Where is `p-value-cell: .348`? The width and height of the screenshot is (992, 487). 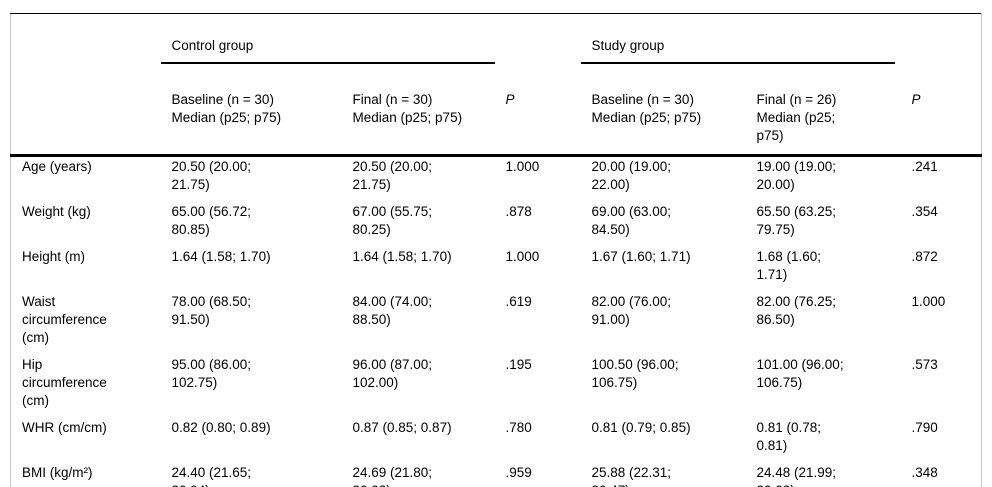 p-value-cell: .348 is located at coordinates (924, 472).